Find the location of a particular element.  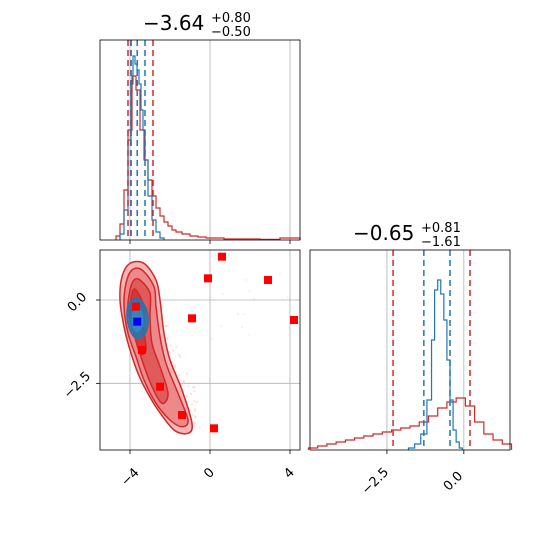

marginal-2-title-plus: +0.81 is located at coordinates (441, 228).